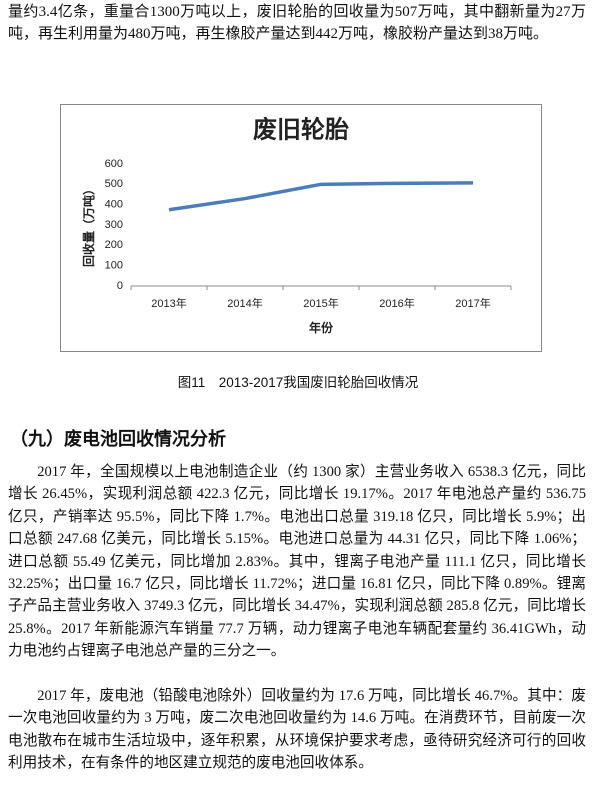  I want to click on x-tick-label: 2016年, so click(396, 303).